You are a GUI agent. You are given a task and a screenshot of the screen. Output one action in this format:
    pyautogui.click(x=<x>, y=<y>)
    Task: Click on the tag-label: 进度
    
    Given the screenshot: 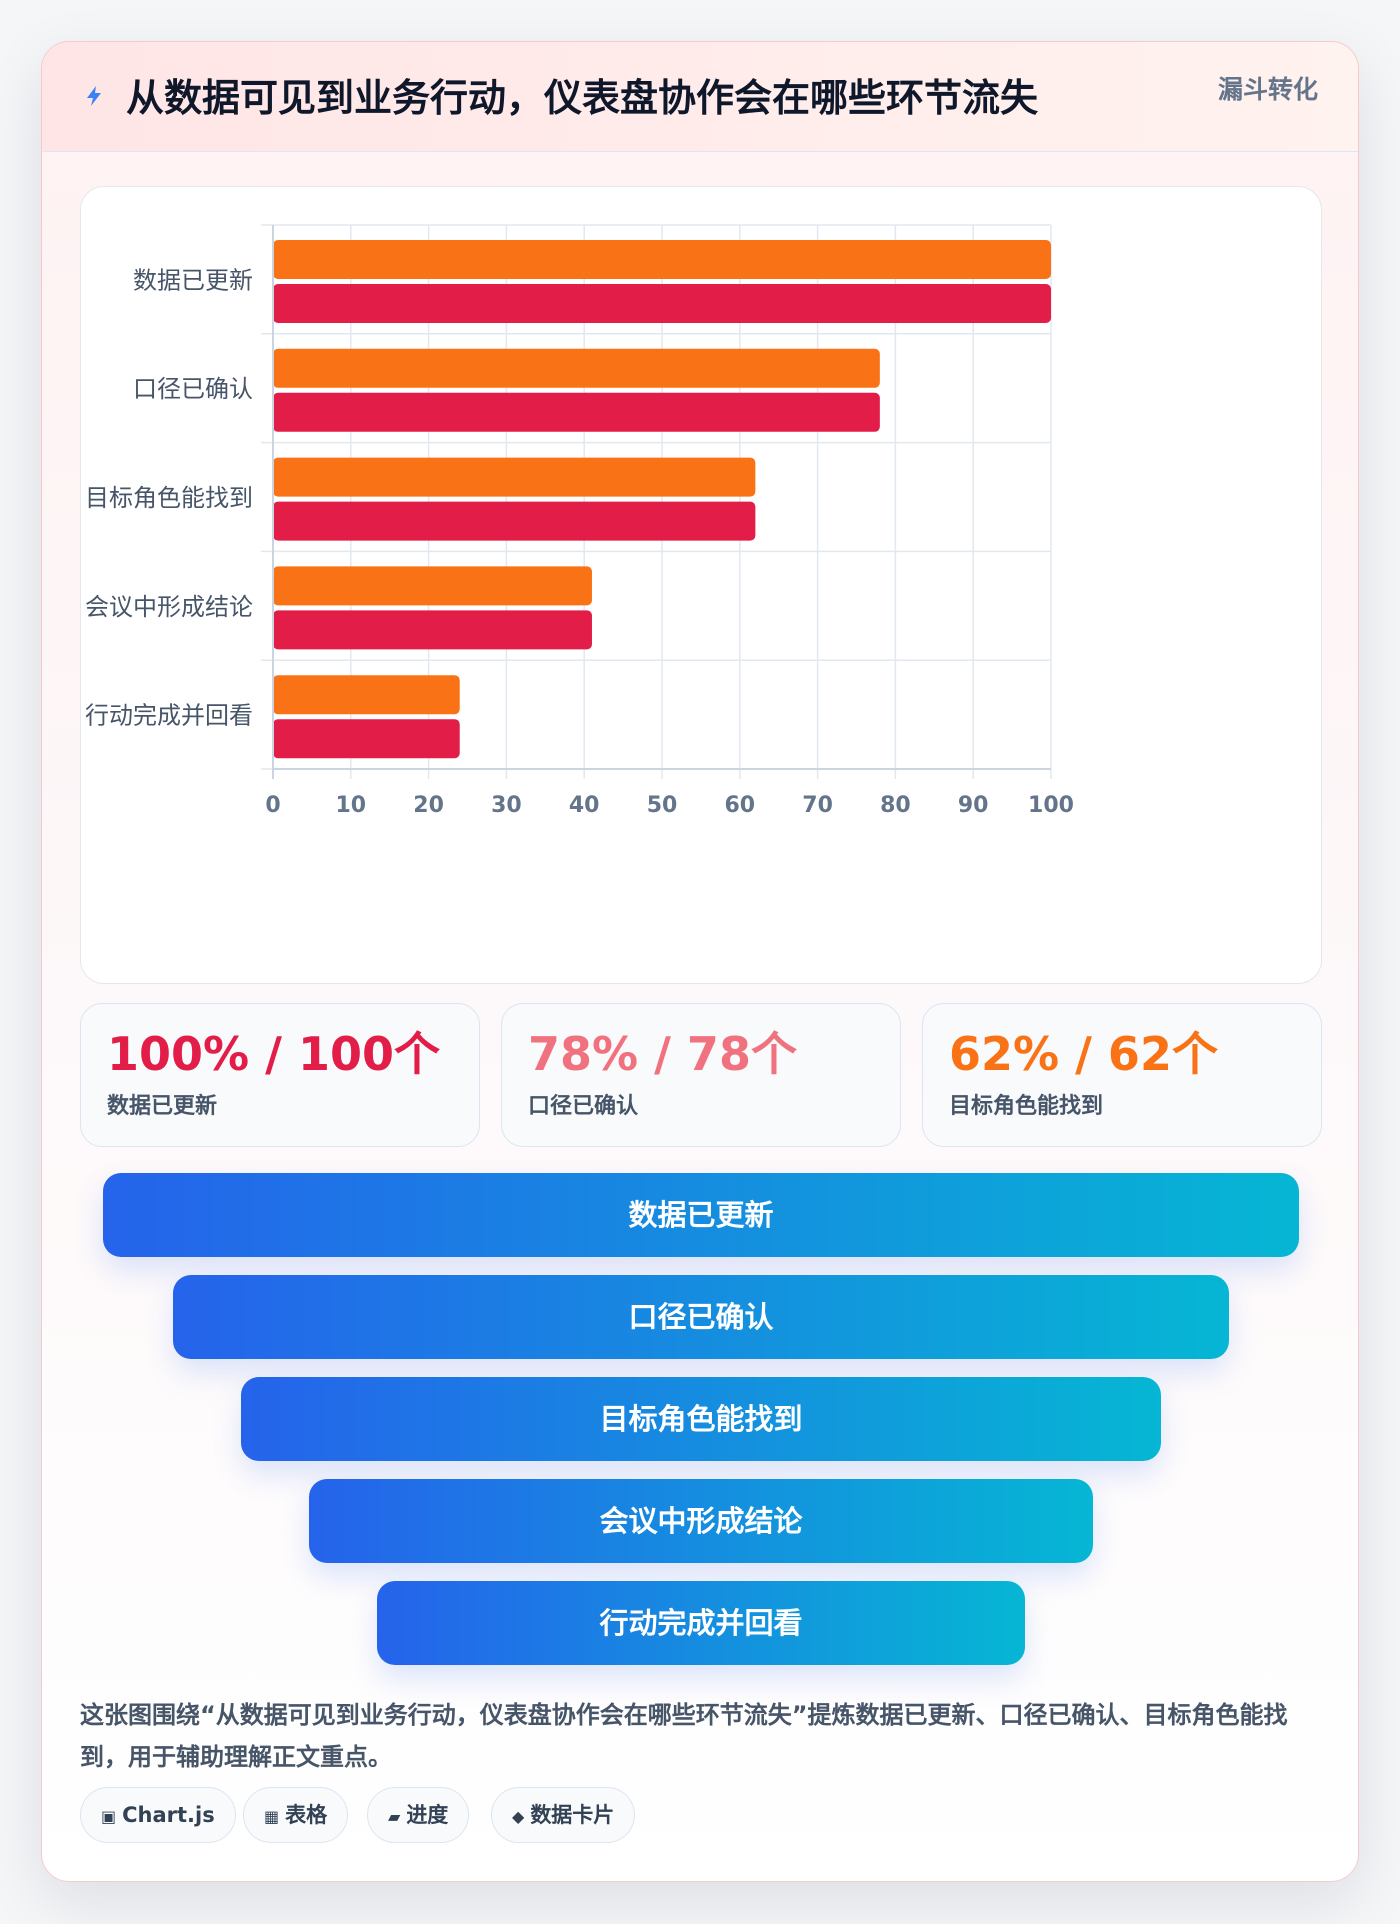 What is the action you would take?
    pyautogui.click(x=427, y=1815)
    